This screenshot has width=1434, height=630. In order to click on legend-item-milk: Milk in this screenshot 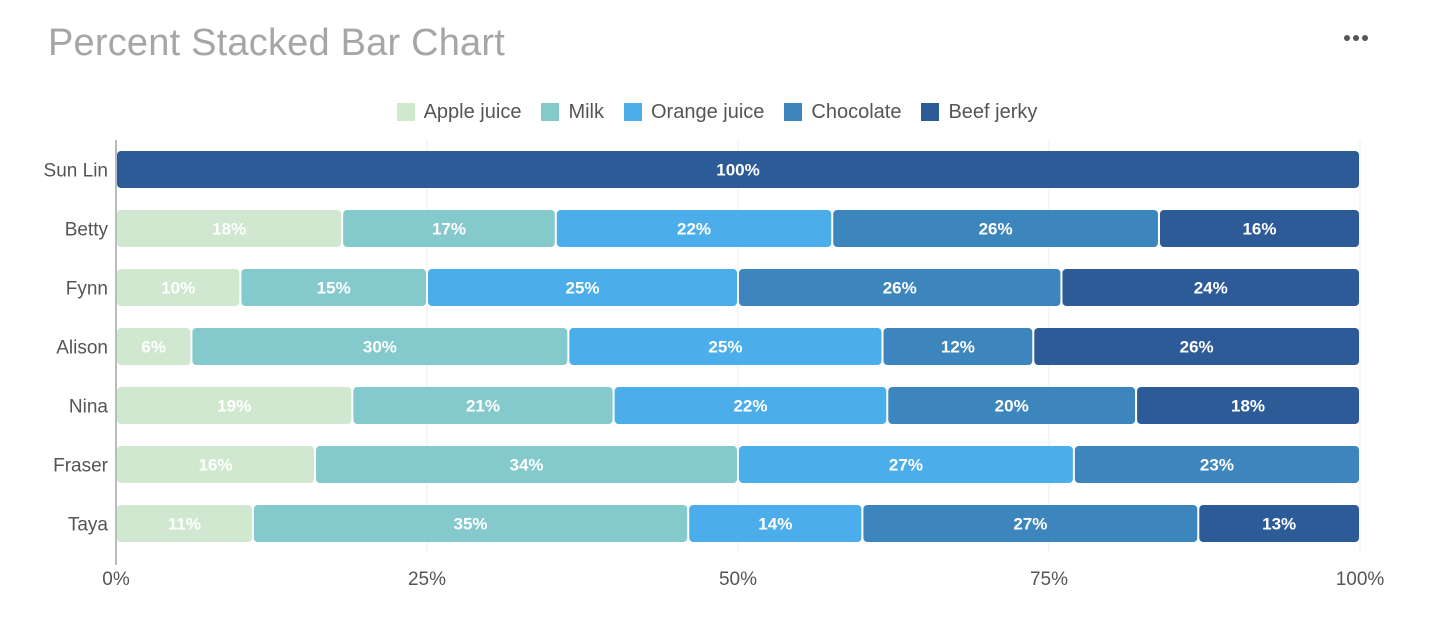, I will do `click(572, 112)`.